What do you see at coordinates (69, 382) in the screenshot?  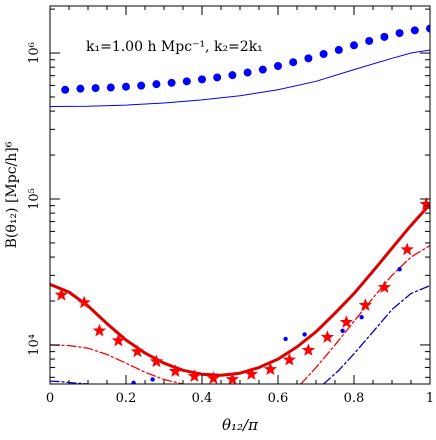 I see `series-7-line` at bounding box center [69, 382].